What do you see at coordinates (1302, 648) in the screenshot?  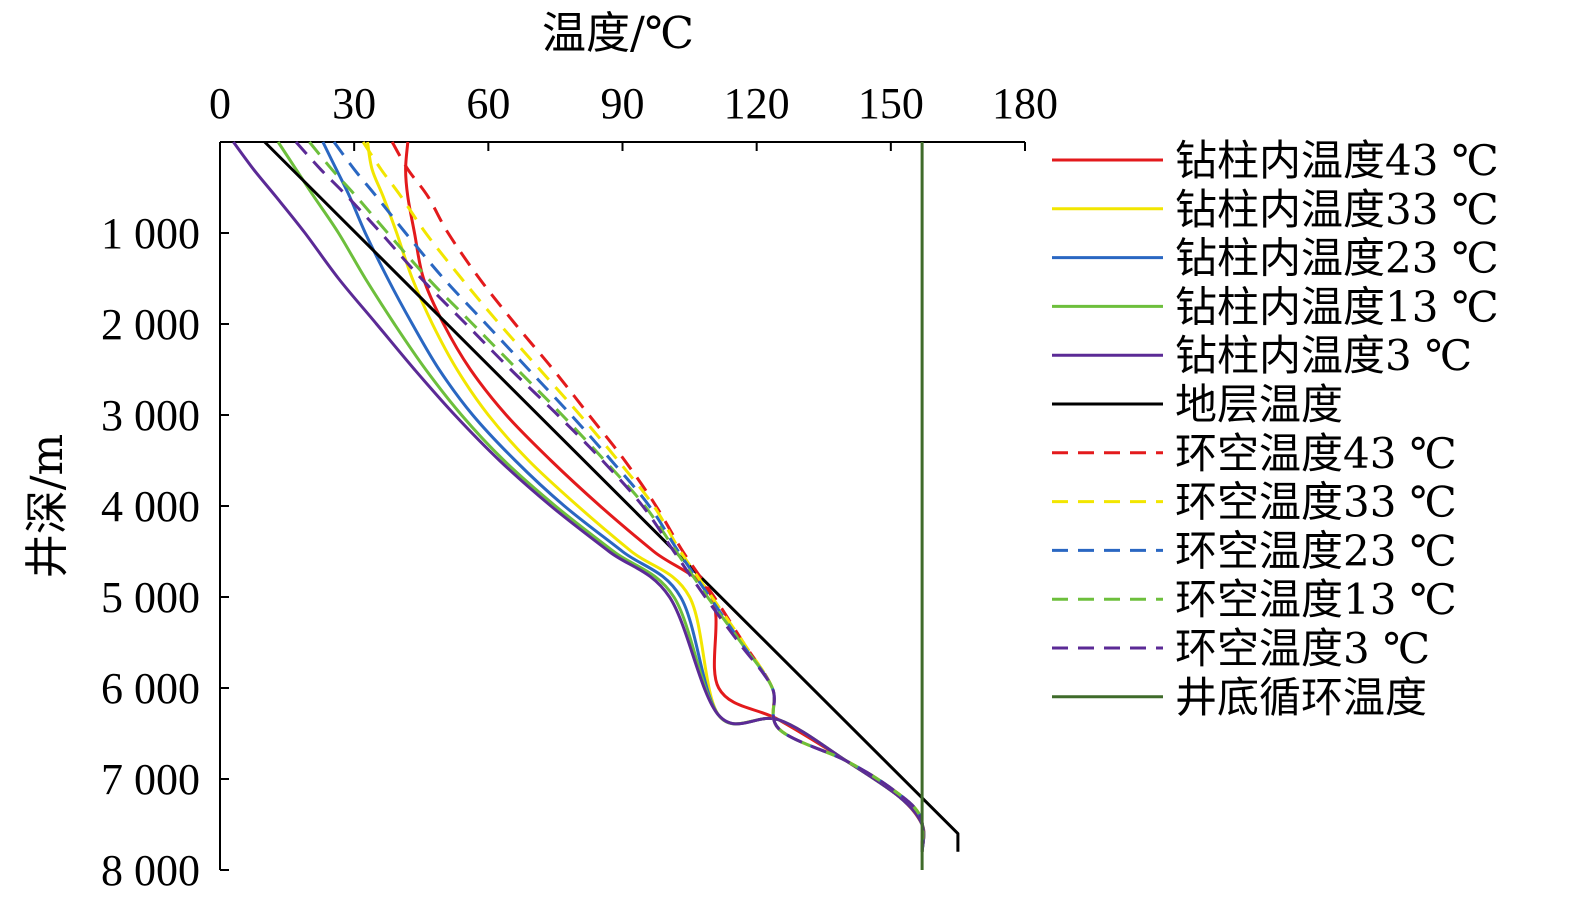 I see `legend-label-10: 环空温度3 ℃` at bounding box center [1302, 648].